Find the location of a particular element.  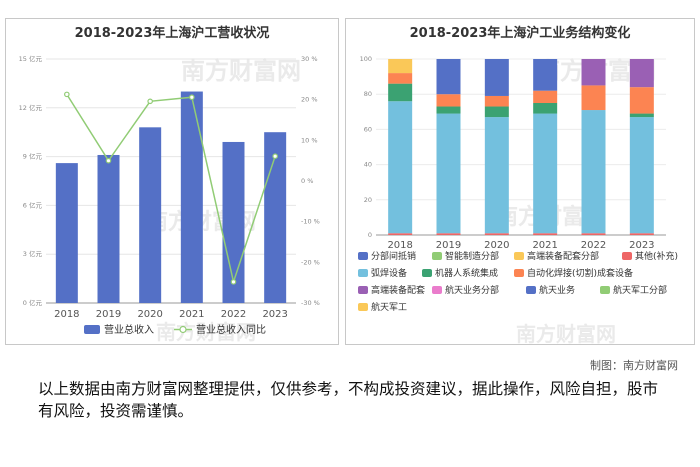

y-axis-tick-label: 12 亿元 is located at coordinates (31, 107).